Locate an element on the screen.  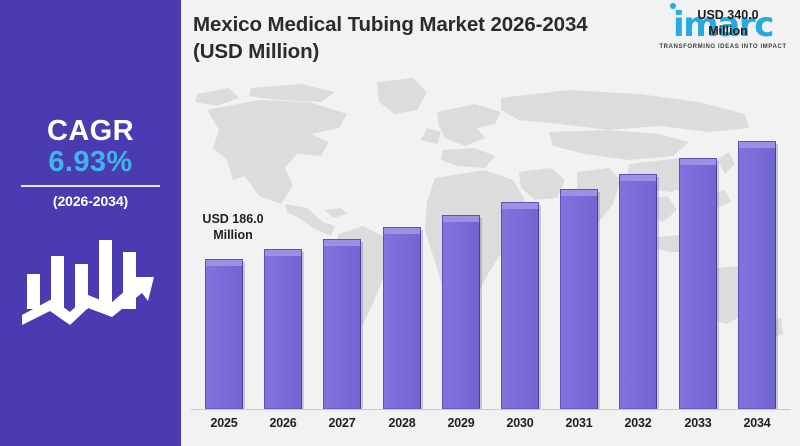
x-axis-label-2033: 2033 is located at coordinates (698, 423).